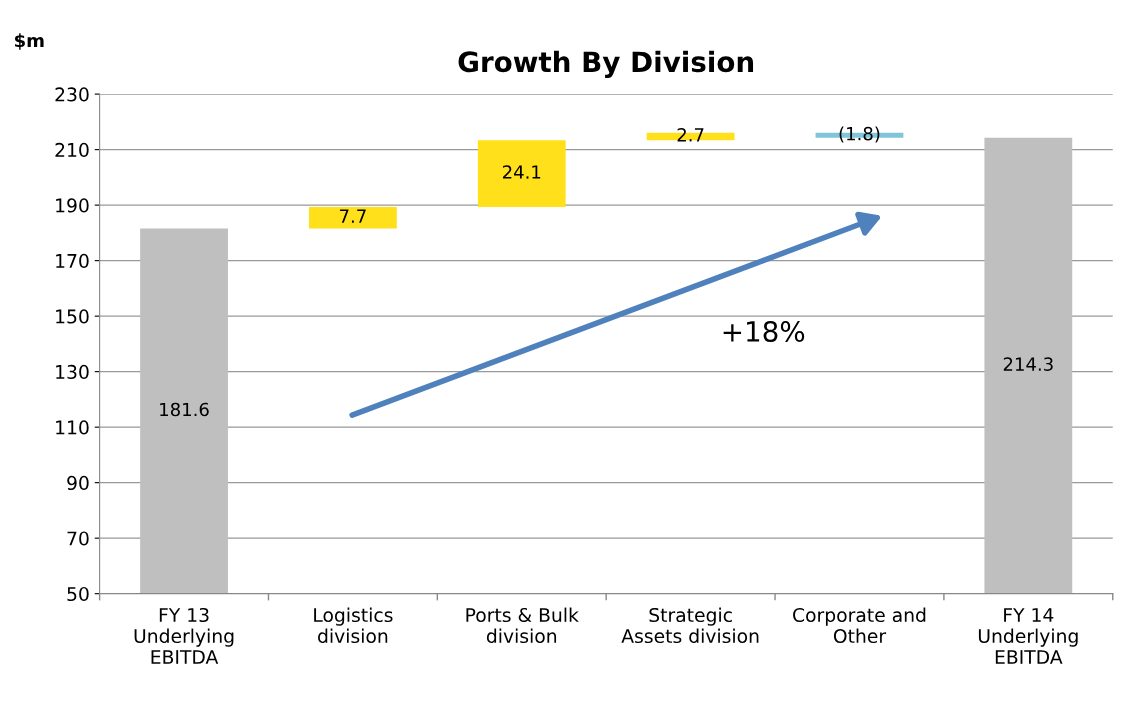 The width and height of the screenshot is (1132, 724). Describe the element at coordinates (72, 94) in the screenshot. I see `y-tick-label: 230` at that location.